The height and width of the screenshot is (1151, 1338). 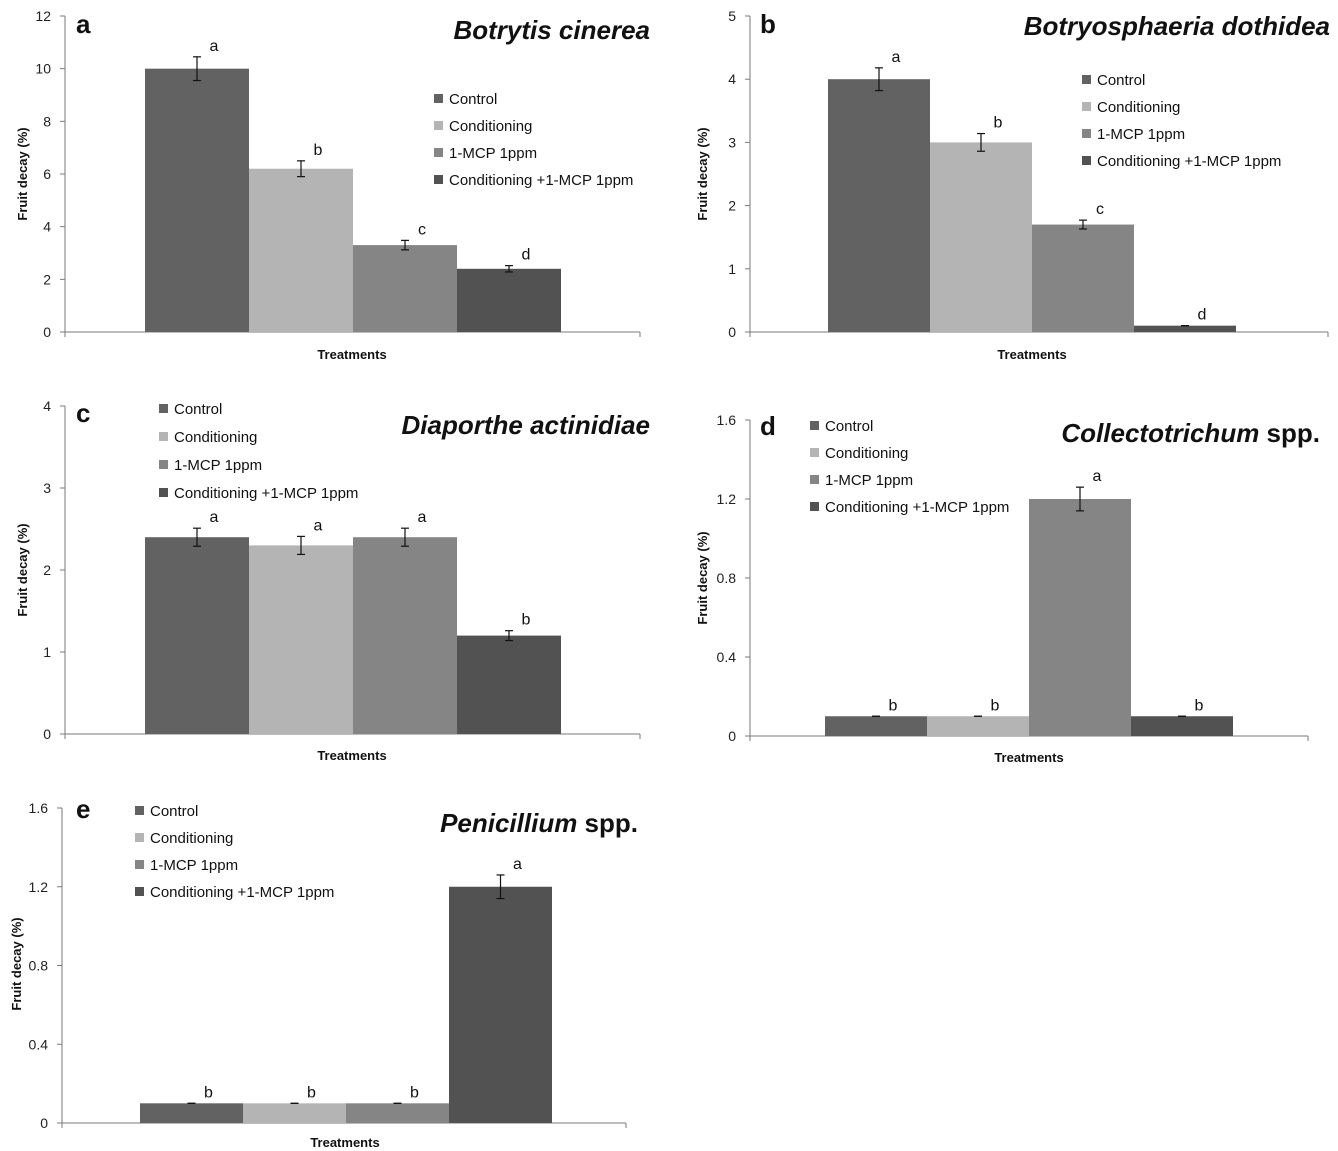 I want to click on y-tick-label: 1.2, so click(x=727, y=499).